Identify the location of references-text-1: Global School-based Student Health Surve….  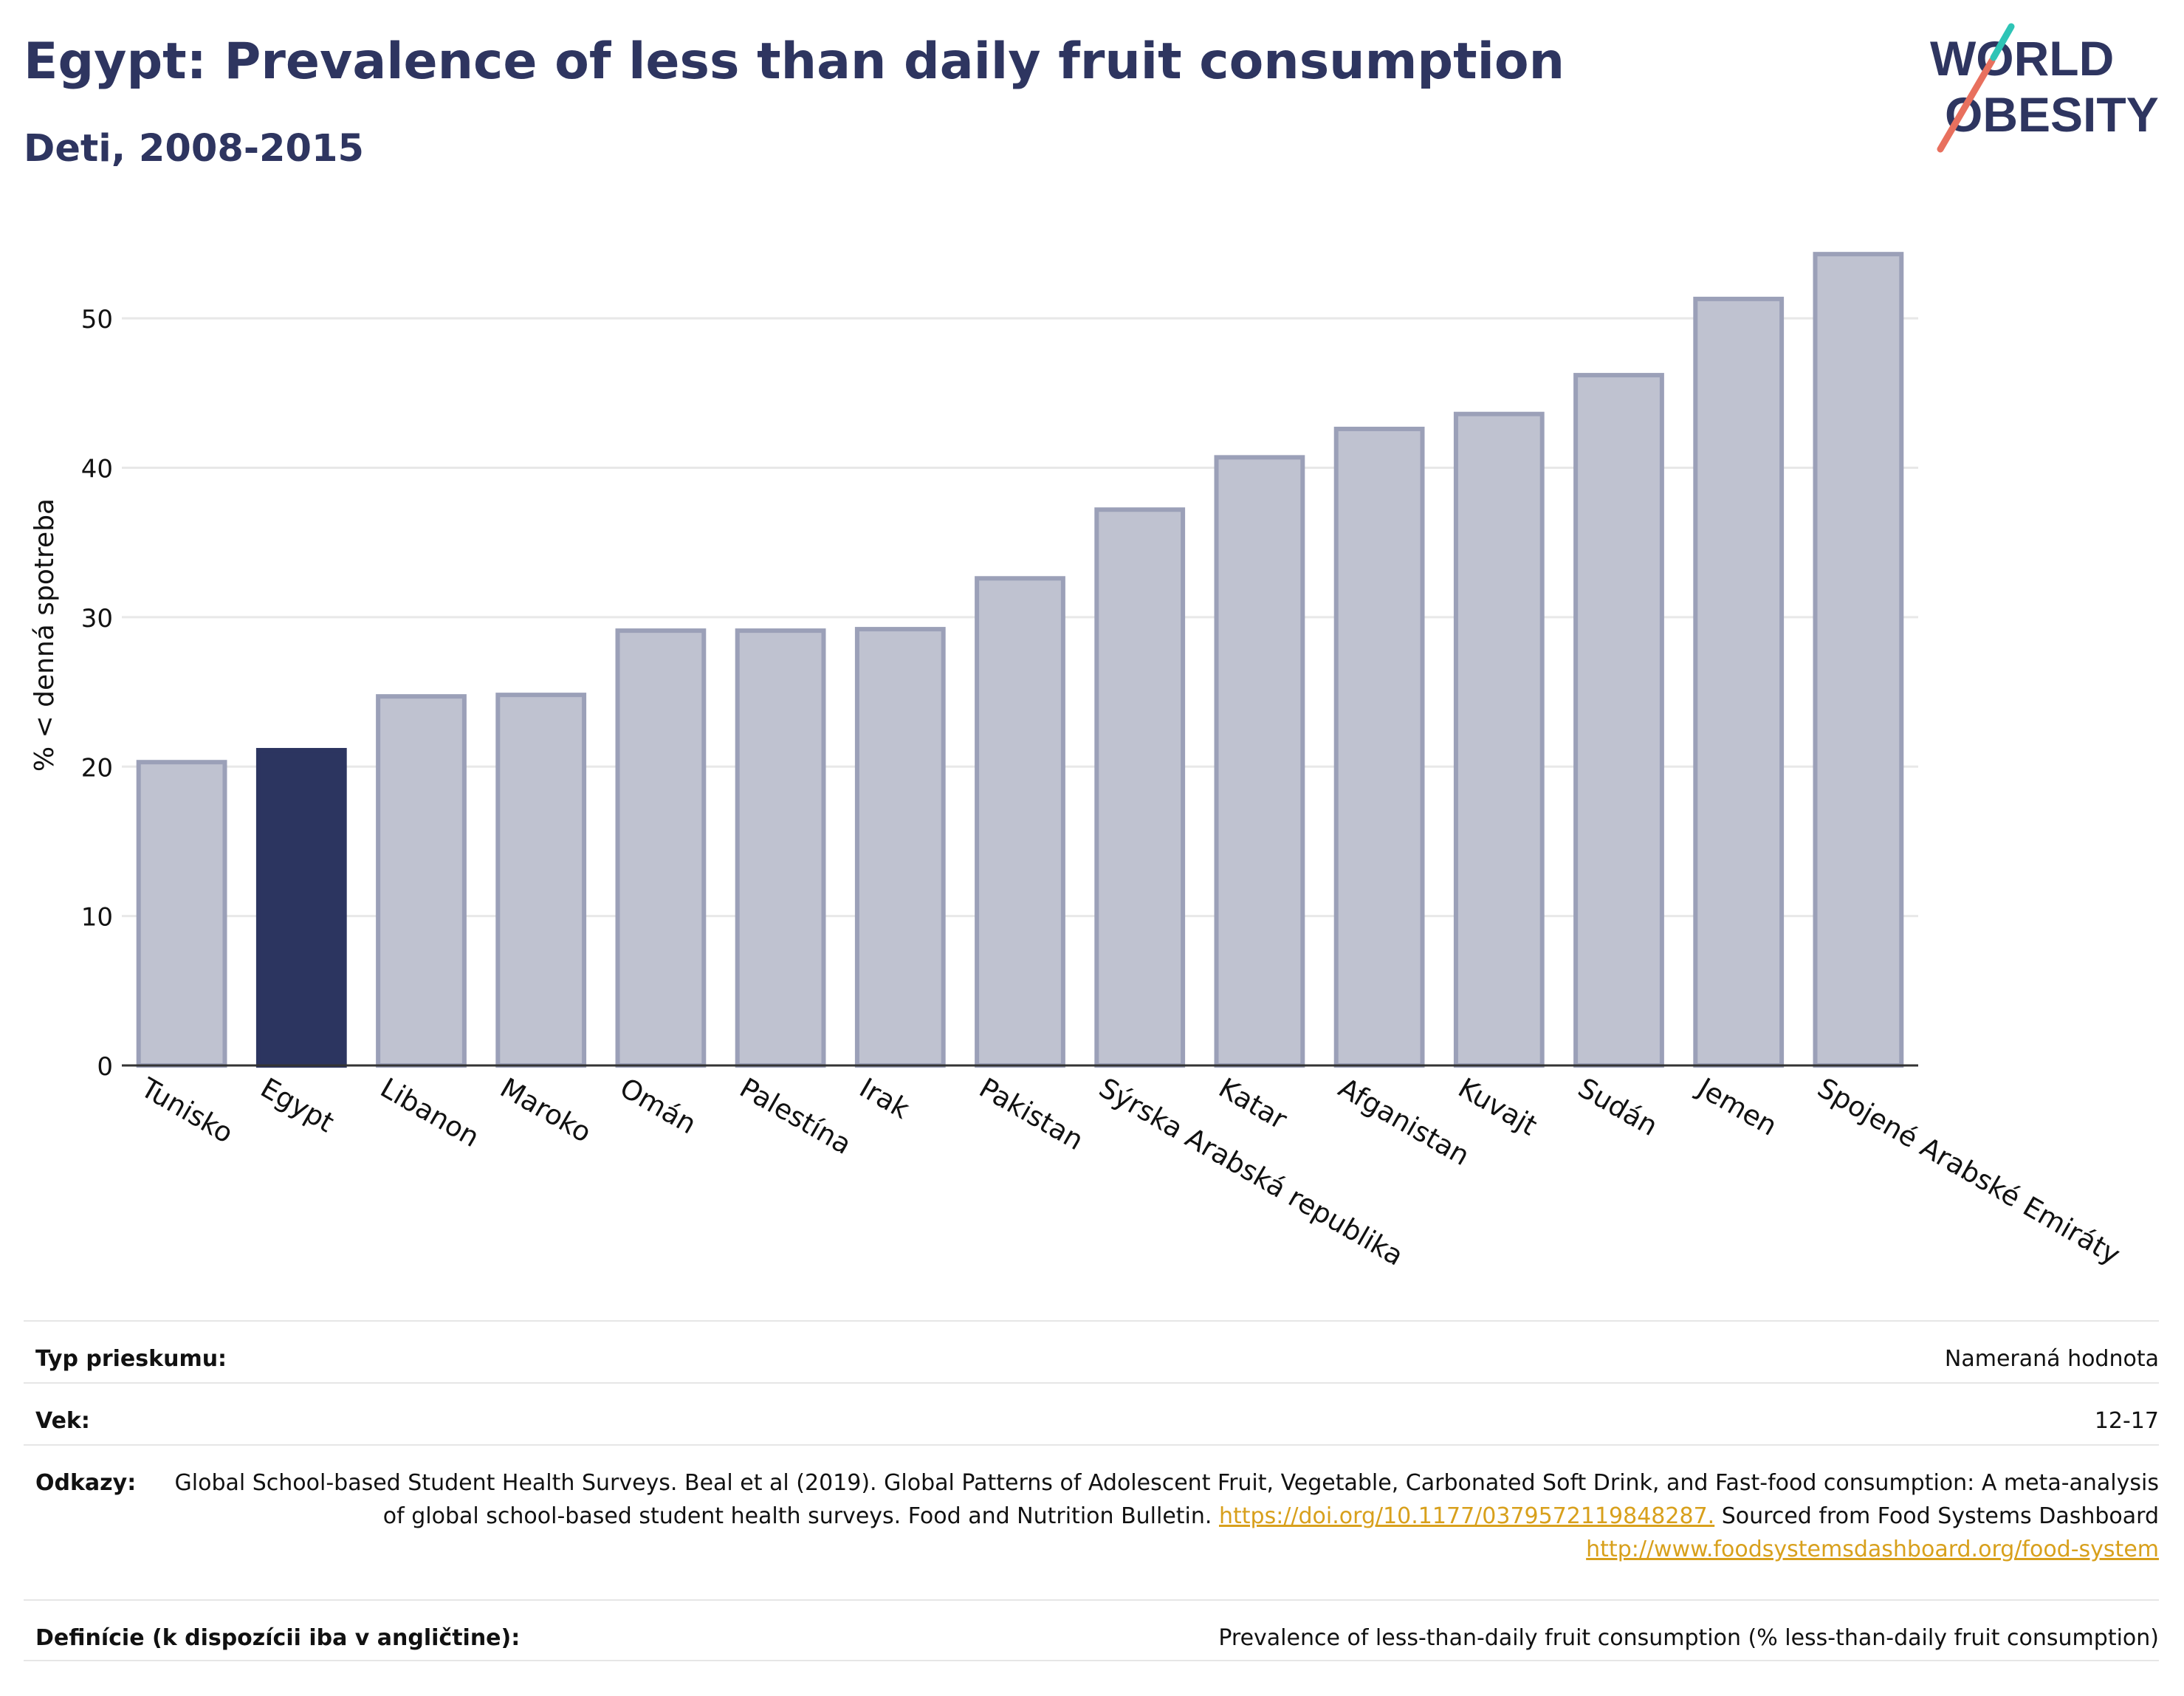
(1166, 1499).